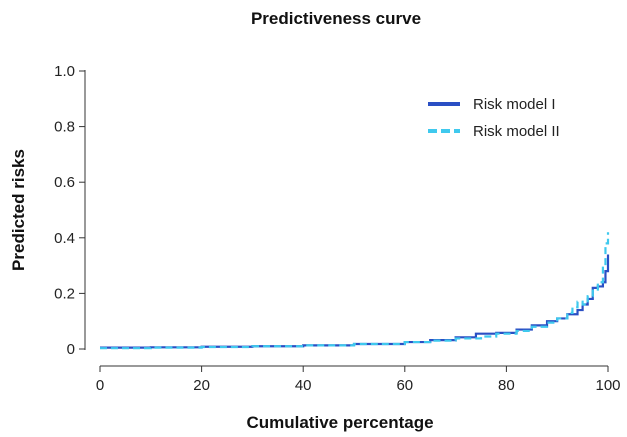 The width and height of the screenshot is (627, 437). I want to click on x-axis-ticks: 0 20 40 60 80 100, so click(358, 380).